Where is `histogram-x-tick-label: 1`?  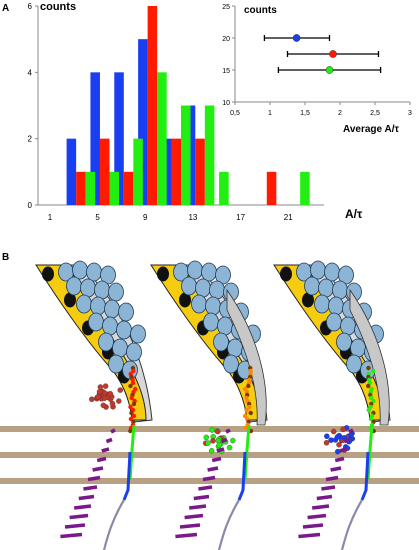
histogram-x-tick-label: 1 is located at coordinates (50, 217).